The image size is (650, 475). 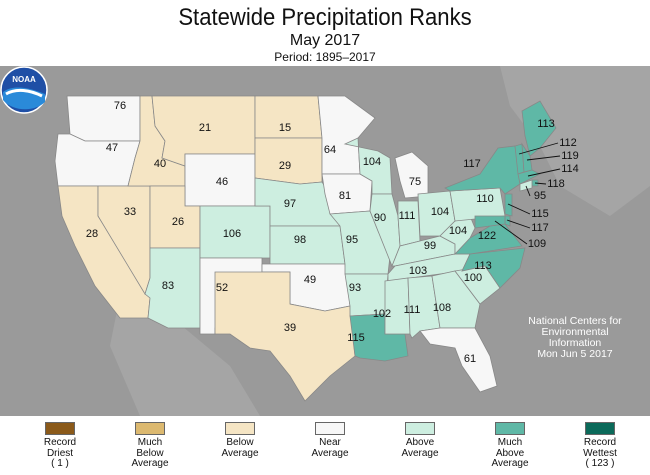 I want to click on map-subtitle: May 2017, so click(x=325, y=40).